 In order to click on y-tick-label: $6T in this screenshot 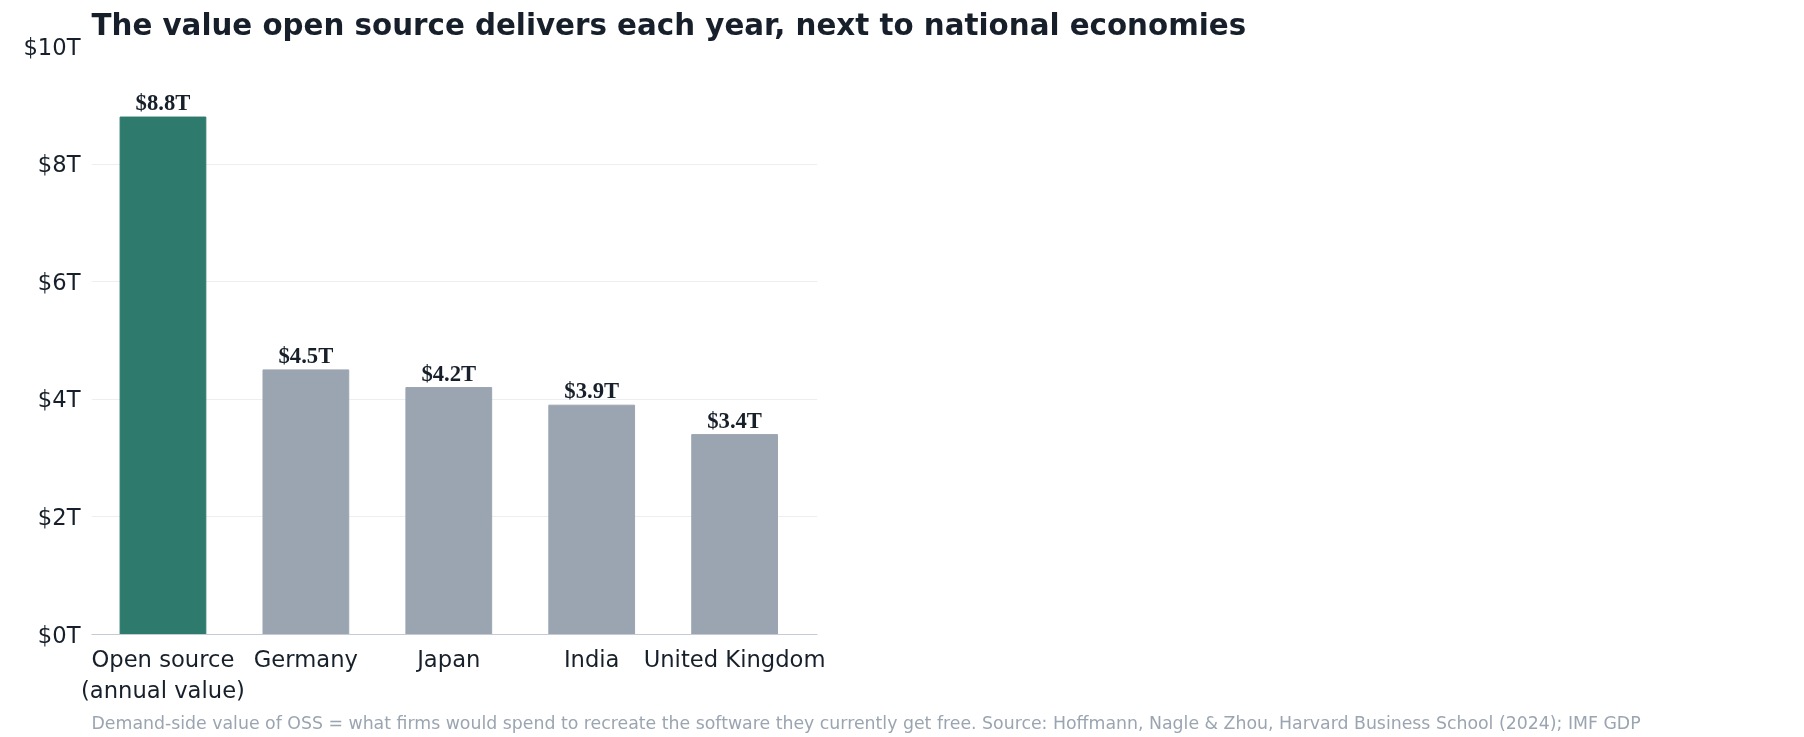, I will do `click(59, 281)`.